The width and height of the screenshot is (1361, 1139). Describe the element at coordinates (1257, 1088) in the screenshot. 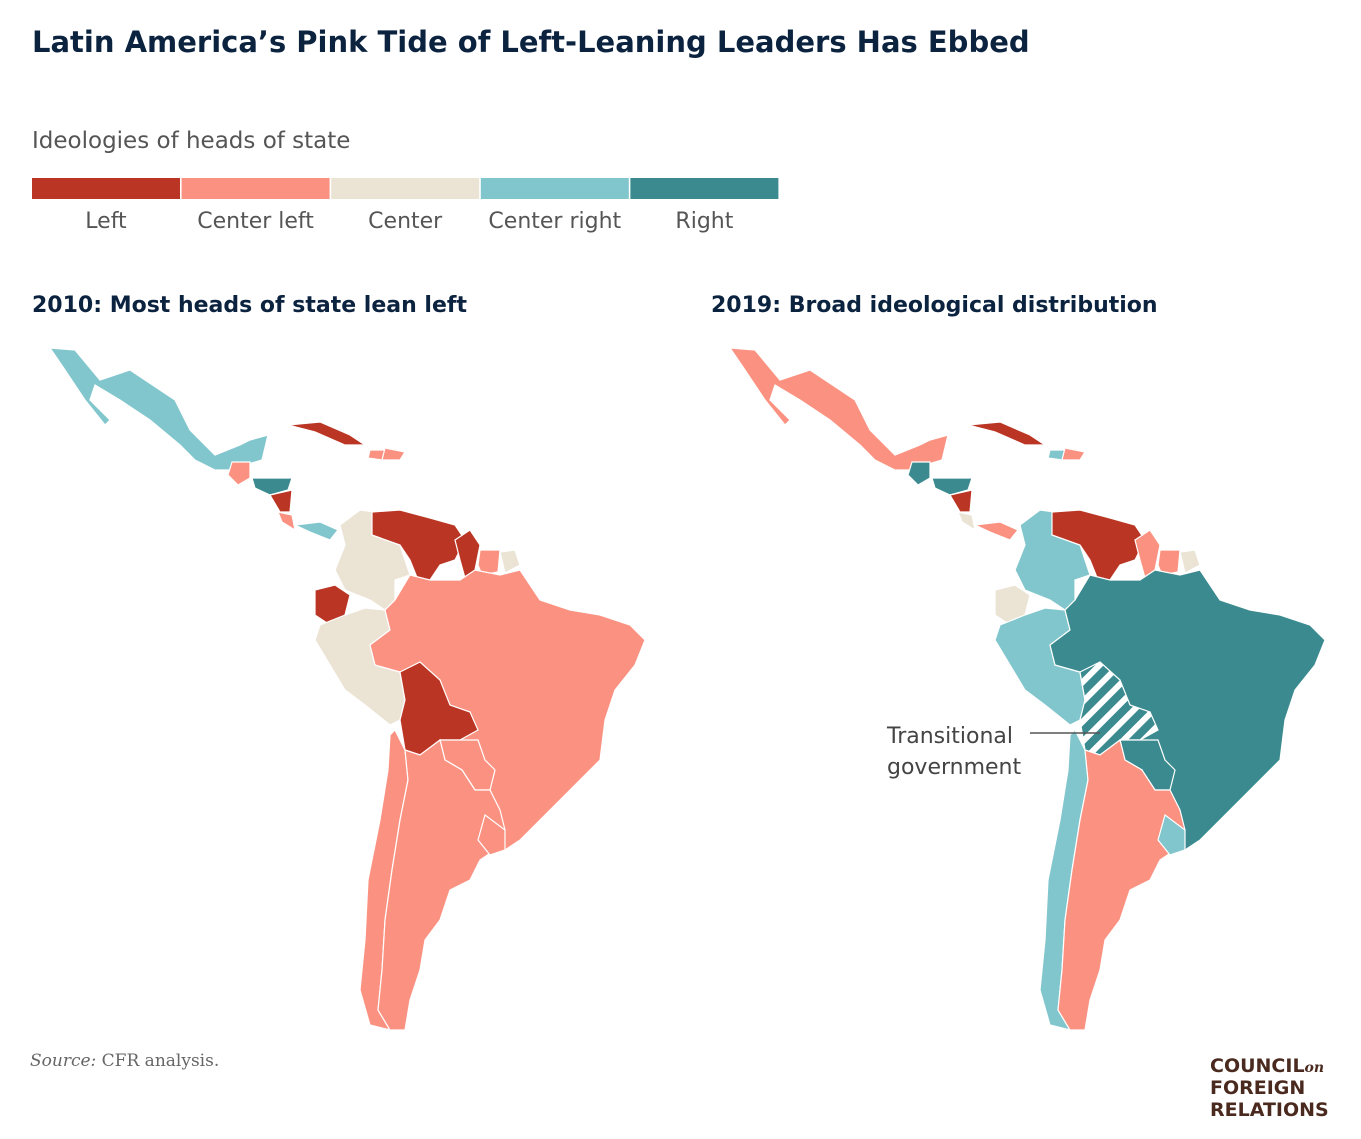

I see `logo-line: FOREIGN` at that location.